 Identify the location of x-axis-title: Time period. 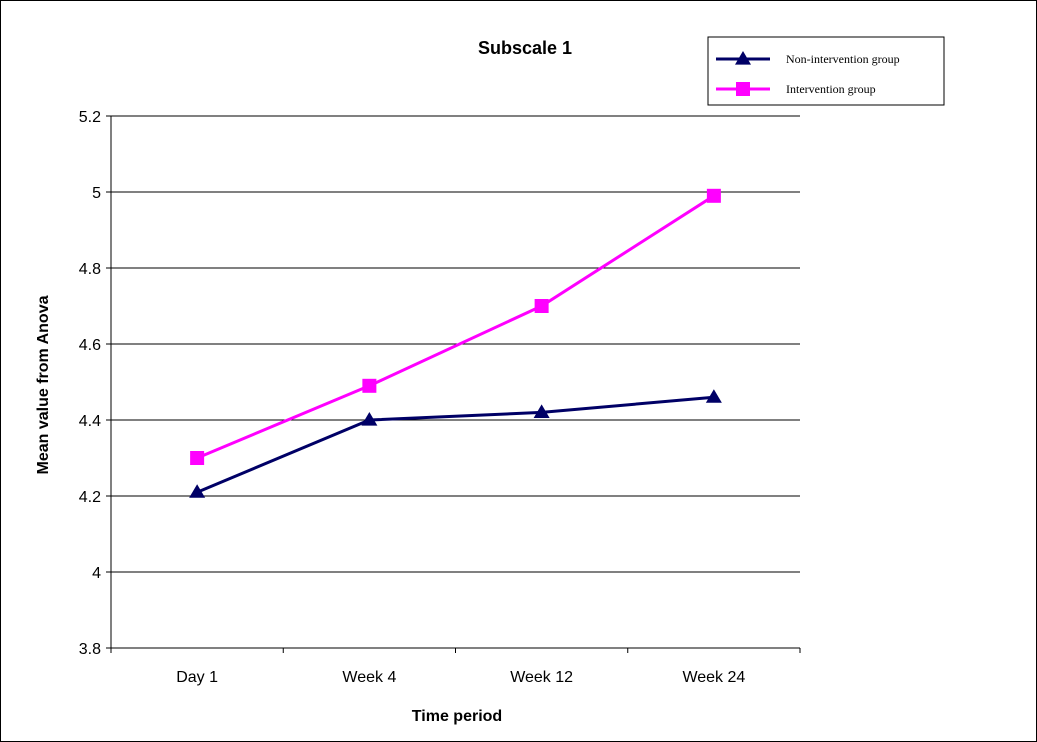
(457, 716).